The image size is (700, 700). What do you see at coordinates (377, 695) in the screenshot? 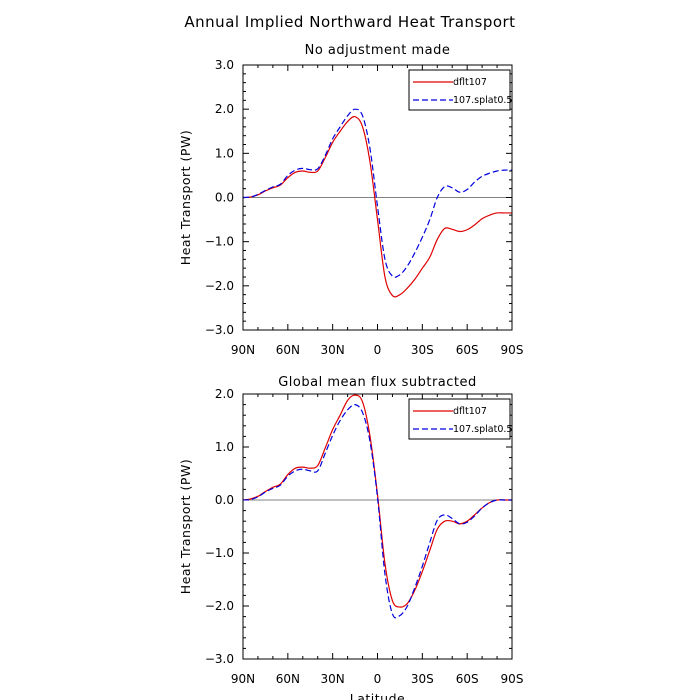
I see `x-axis-label: Latitude` at bounding box center [377, 695].